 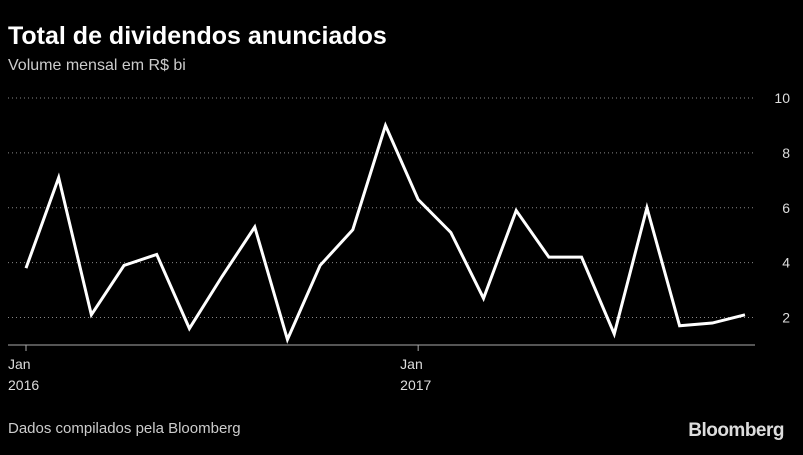 I want to click on y-tick-label: 4, so click(x=786, y=263).